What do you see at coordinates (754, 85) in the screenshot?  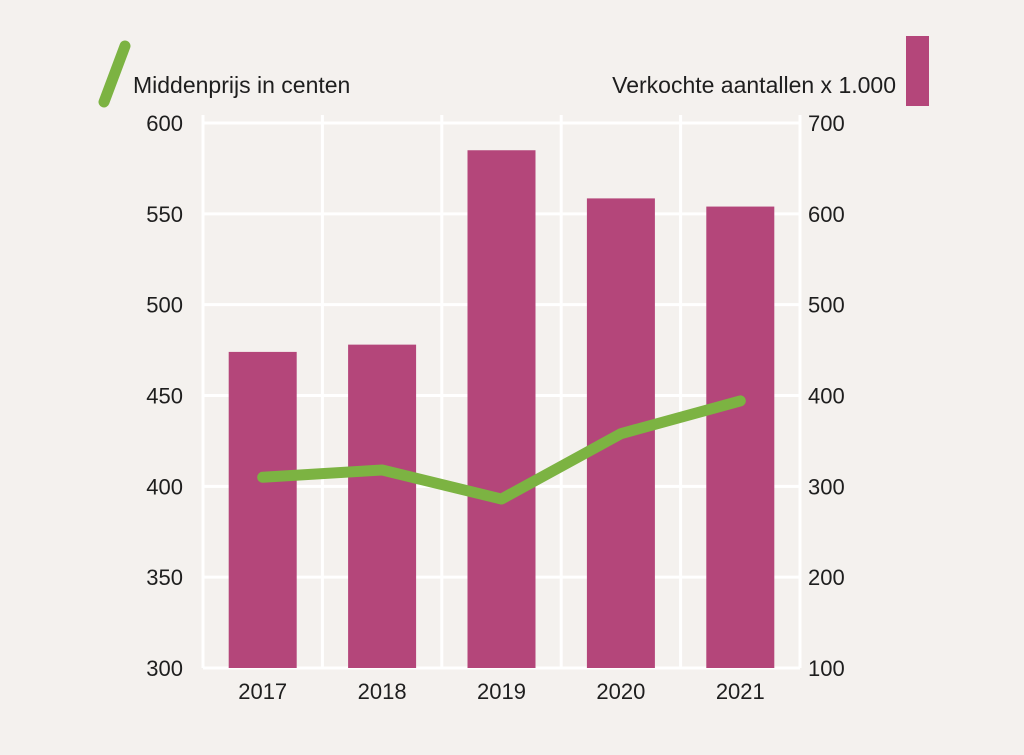 I see `legend-label-volume: Verkochte aantallen x 1.000` at bounding box center [754, 85].